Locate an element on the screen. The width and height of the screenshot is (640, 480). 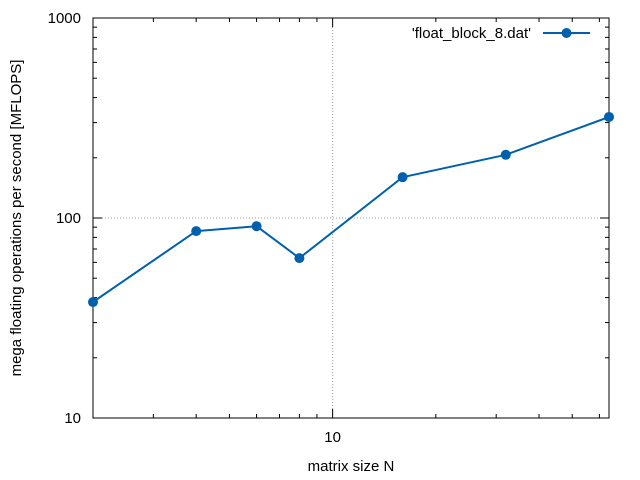
x-tick-label: 10 is located at coordinates (332, 437).